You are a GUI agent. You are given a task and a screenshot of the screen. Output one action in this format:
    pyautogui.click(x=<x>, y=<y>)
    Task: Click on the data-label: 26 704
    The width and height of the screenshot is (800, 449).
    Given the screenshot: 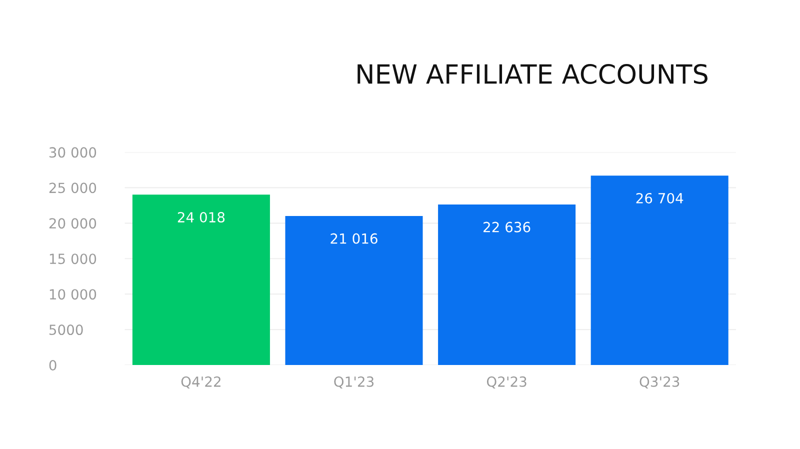 What is the action you would take?
    pyautogui.click(x=660, y=198)
    